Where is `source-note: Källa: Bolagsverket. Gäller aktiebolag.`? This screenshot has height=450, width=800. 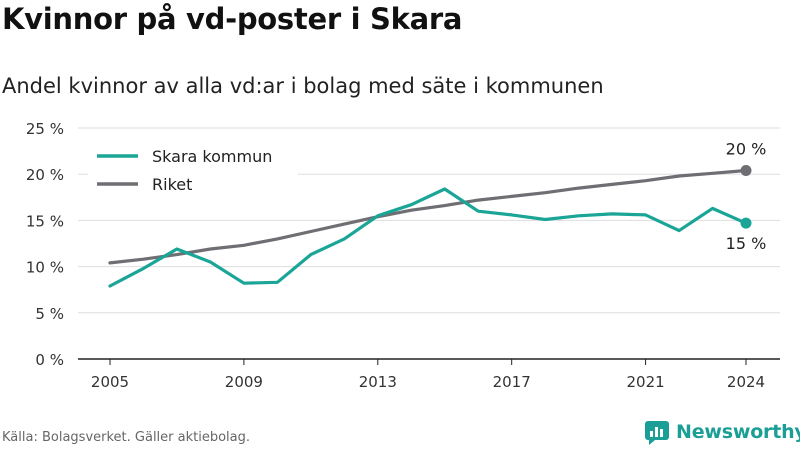
source-note: Källa: Bolagsverket. Gäller aktiebolag. is located at coordinates (126, 437).